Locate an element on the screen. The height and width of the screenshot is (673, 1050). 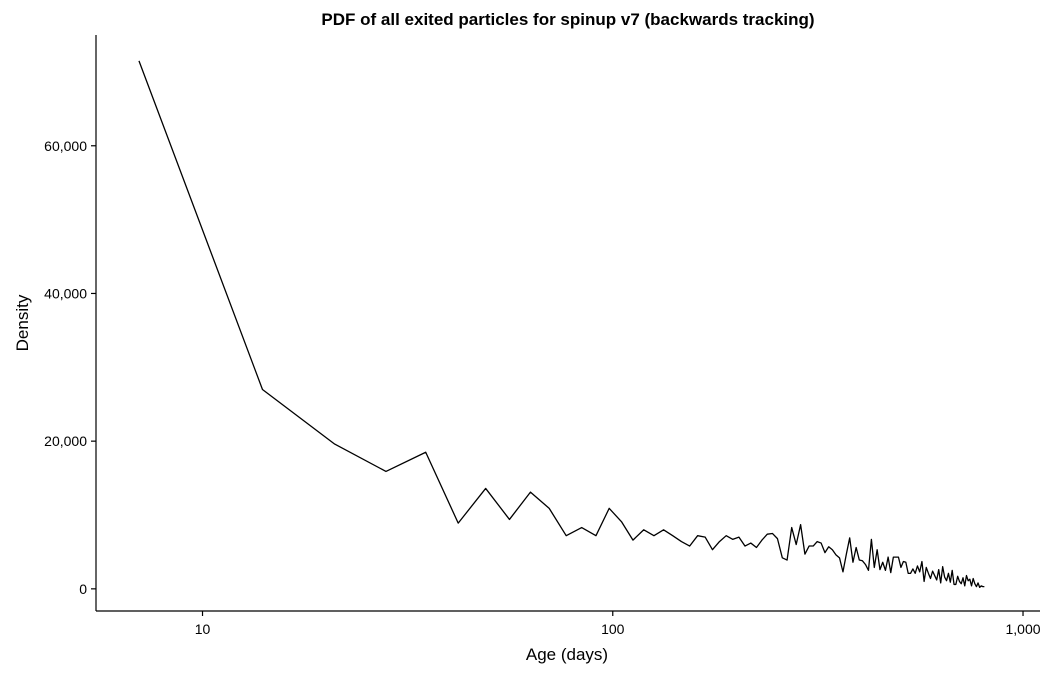
y-tick-label: 0 is located at coordinates (83, 589).